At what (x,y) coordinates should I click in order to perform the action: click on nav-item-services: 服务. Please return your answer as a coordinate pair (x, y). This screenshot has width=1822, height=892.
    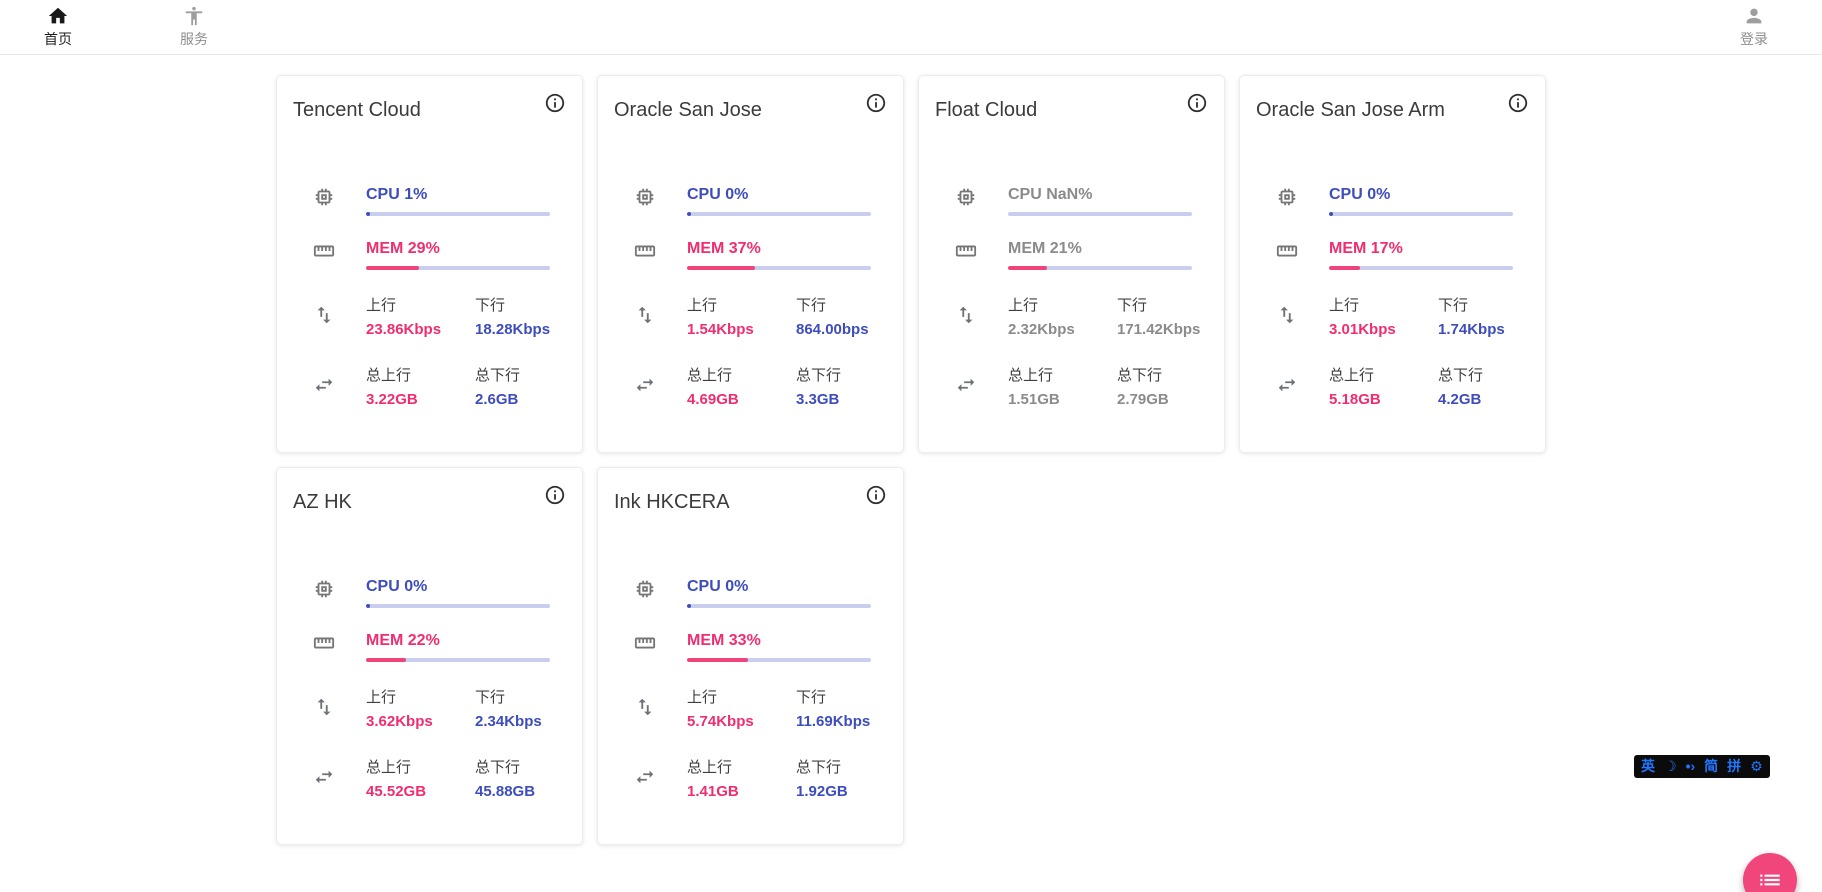
    Looking at the image, I should click on (194, 27).